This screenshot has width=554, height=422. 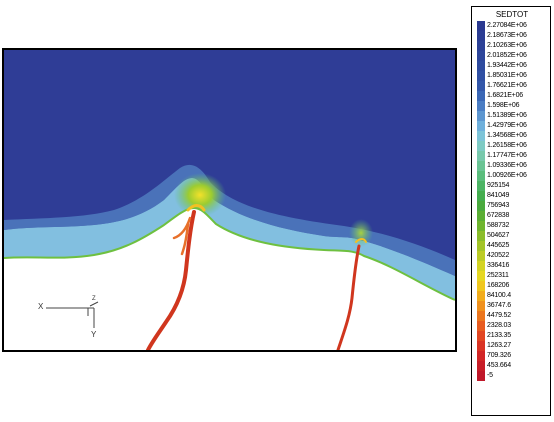 What do you see at coordinates (171, 280) in the screenshot?
I see `channel-main` at bounding box center [171, 280].